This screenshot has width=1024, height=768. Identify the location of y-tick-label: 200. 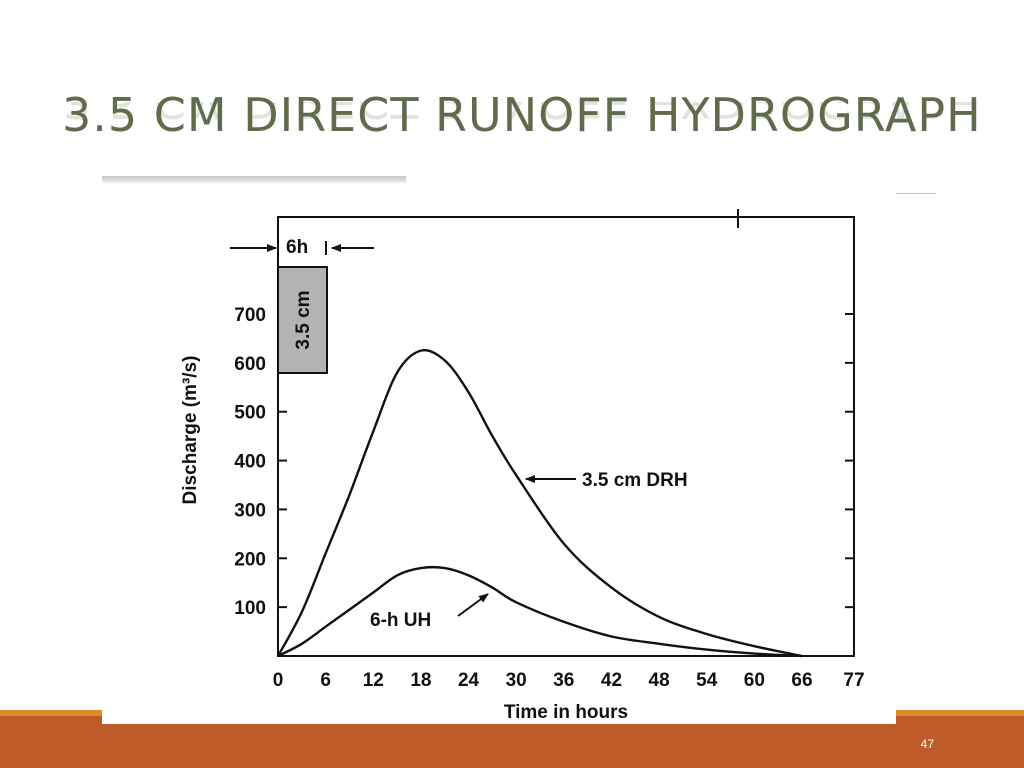
(250, 559).